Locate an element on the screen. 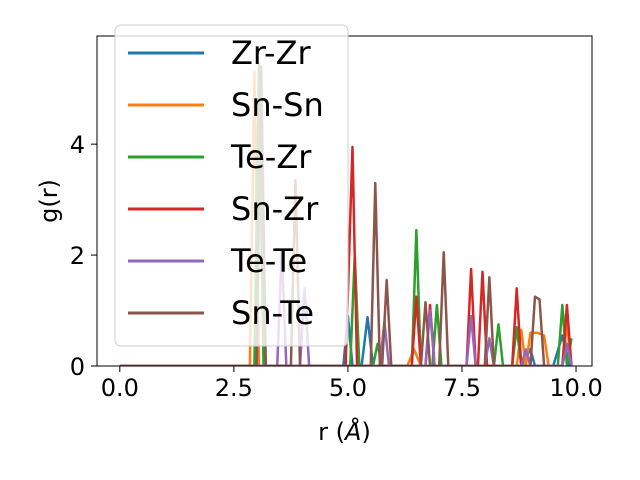 Image resolution: width=640 pixels, height=480 pixels. x-tick-label: 7.5 is located at coordinates (462, 388).